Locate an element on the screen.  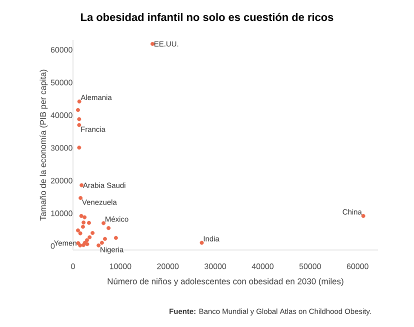
y-axis-title: Tamaño de la economía (PIB per capita) is located at coordinates (44, 145).